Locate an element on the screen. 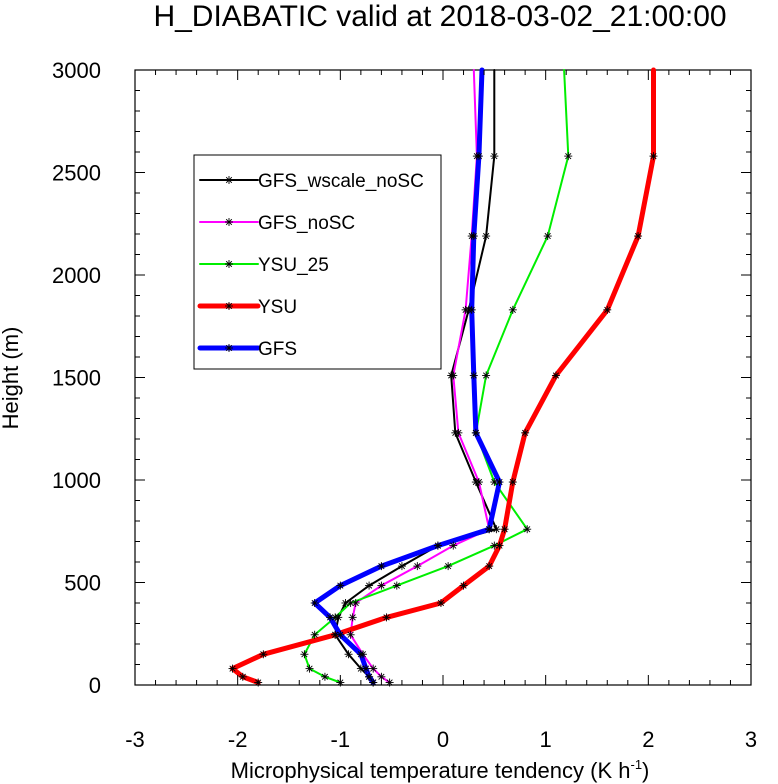 This screenshot has height=784, width=778. y-tick-label: 1500 is located at coordinates (76, 378).